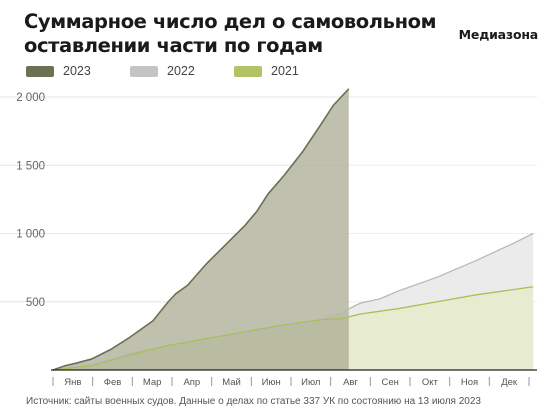 This screenshot has width=560, height=418. Describe the element at coordinates (40, 71) in the screenshot. I see `legend-swatch-2023` at that location.